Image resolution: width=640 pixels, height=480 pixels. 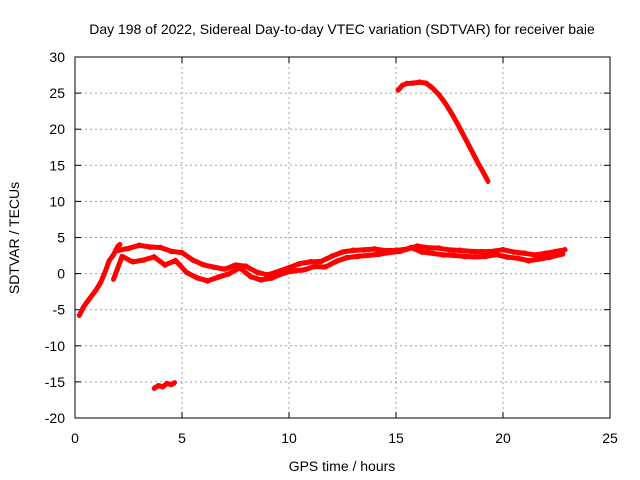 I want to click on y-tick-label: 20, so click(x=57, y=129).